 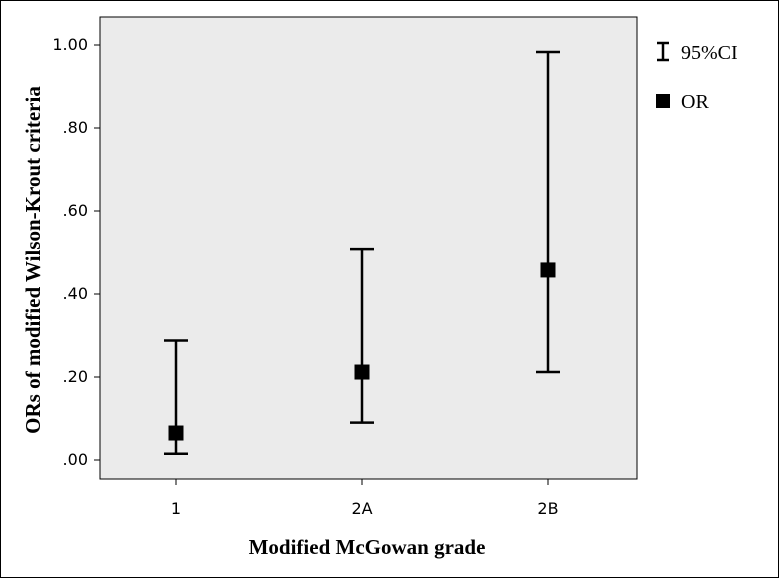 What do you see at coordinates (695, 102) in the screenshot?
I see `legend-label-or: OR` at bounding box center [695, 102].